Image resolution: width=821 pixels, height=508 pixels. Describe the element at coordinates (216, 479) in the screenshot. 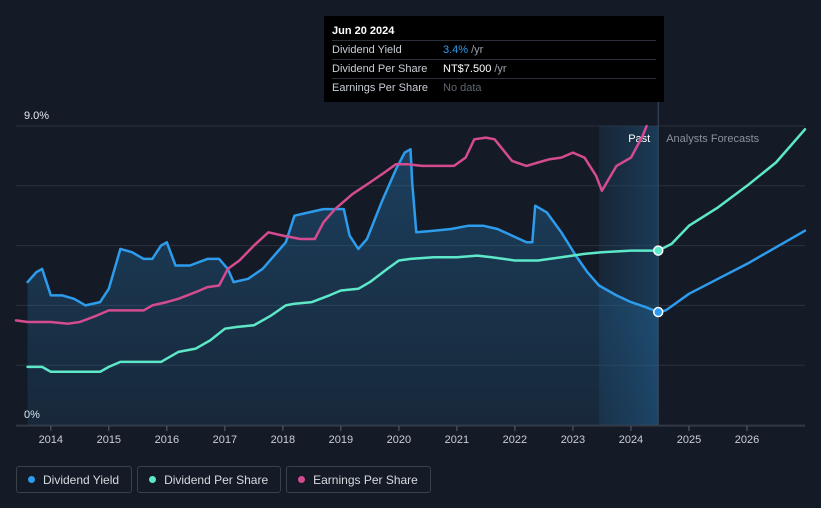

I see `legend-label: Dividend Per Share` at that location.